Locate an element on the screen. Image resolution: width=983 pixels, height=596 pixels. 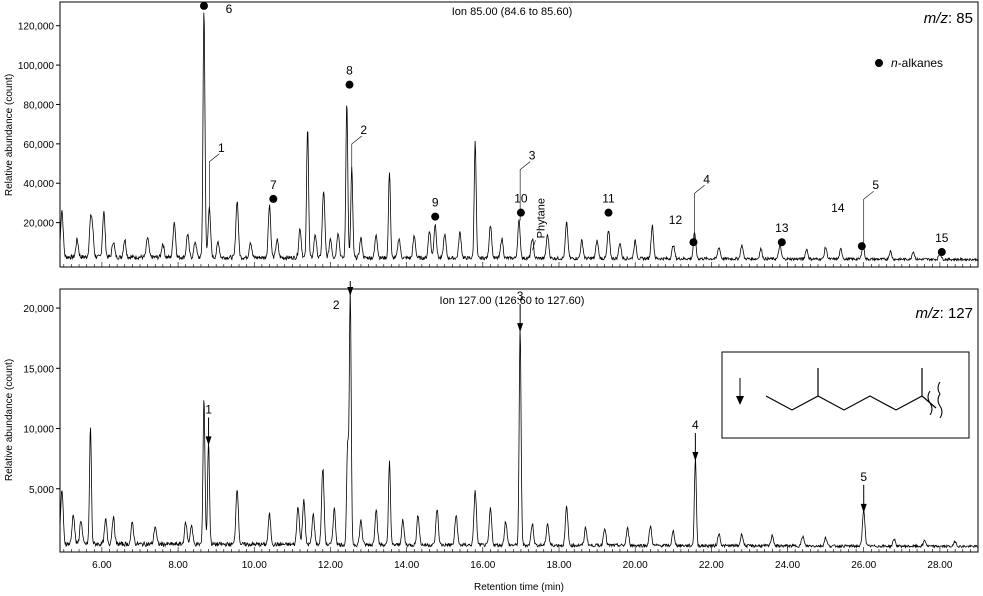
top-peak-annotation: 13 is located at coordinates (782, 234).